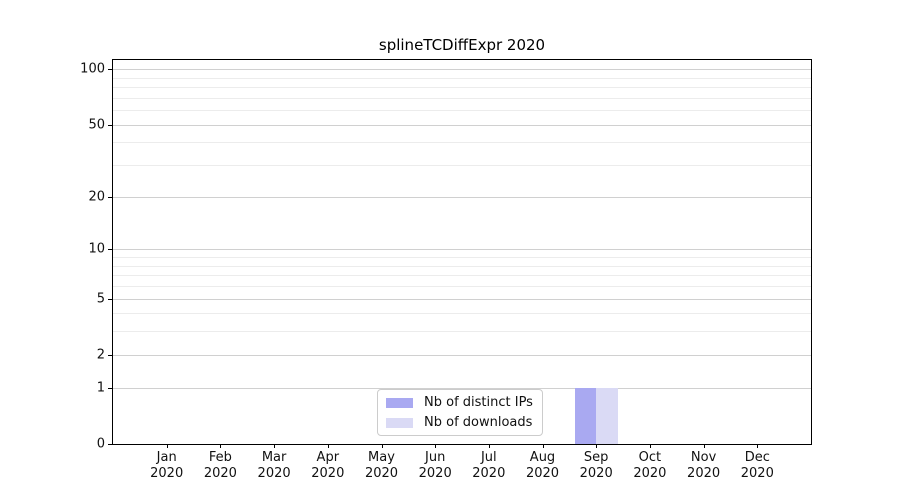 Image resolution: width=900 pixels, height=500 pixels. I want to click on legend-item-downloads: Nb of downloads, so click(464, 423).